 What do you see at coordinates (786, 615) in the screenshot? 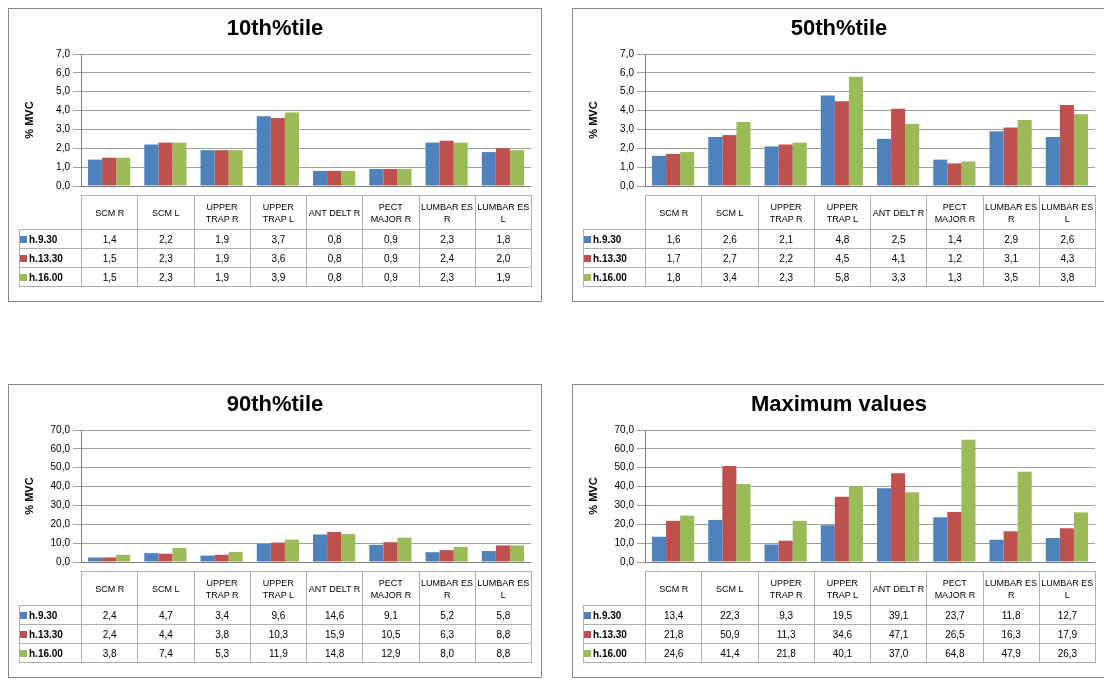
I see `data-label: 9,3` at bounding box center [786, 615].